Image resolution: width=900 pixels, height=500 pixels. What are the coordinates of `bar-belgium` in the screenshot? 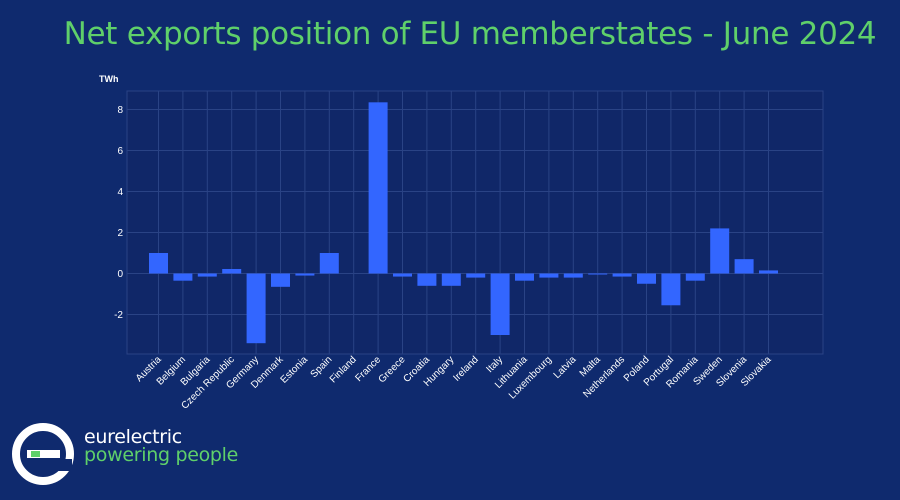 It's located at (183, 277).